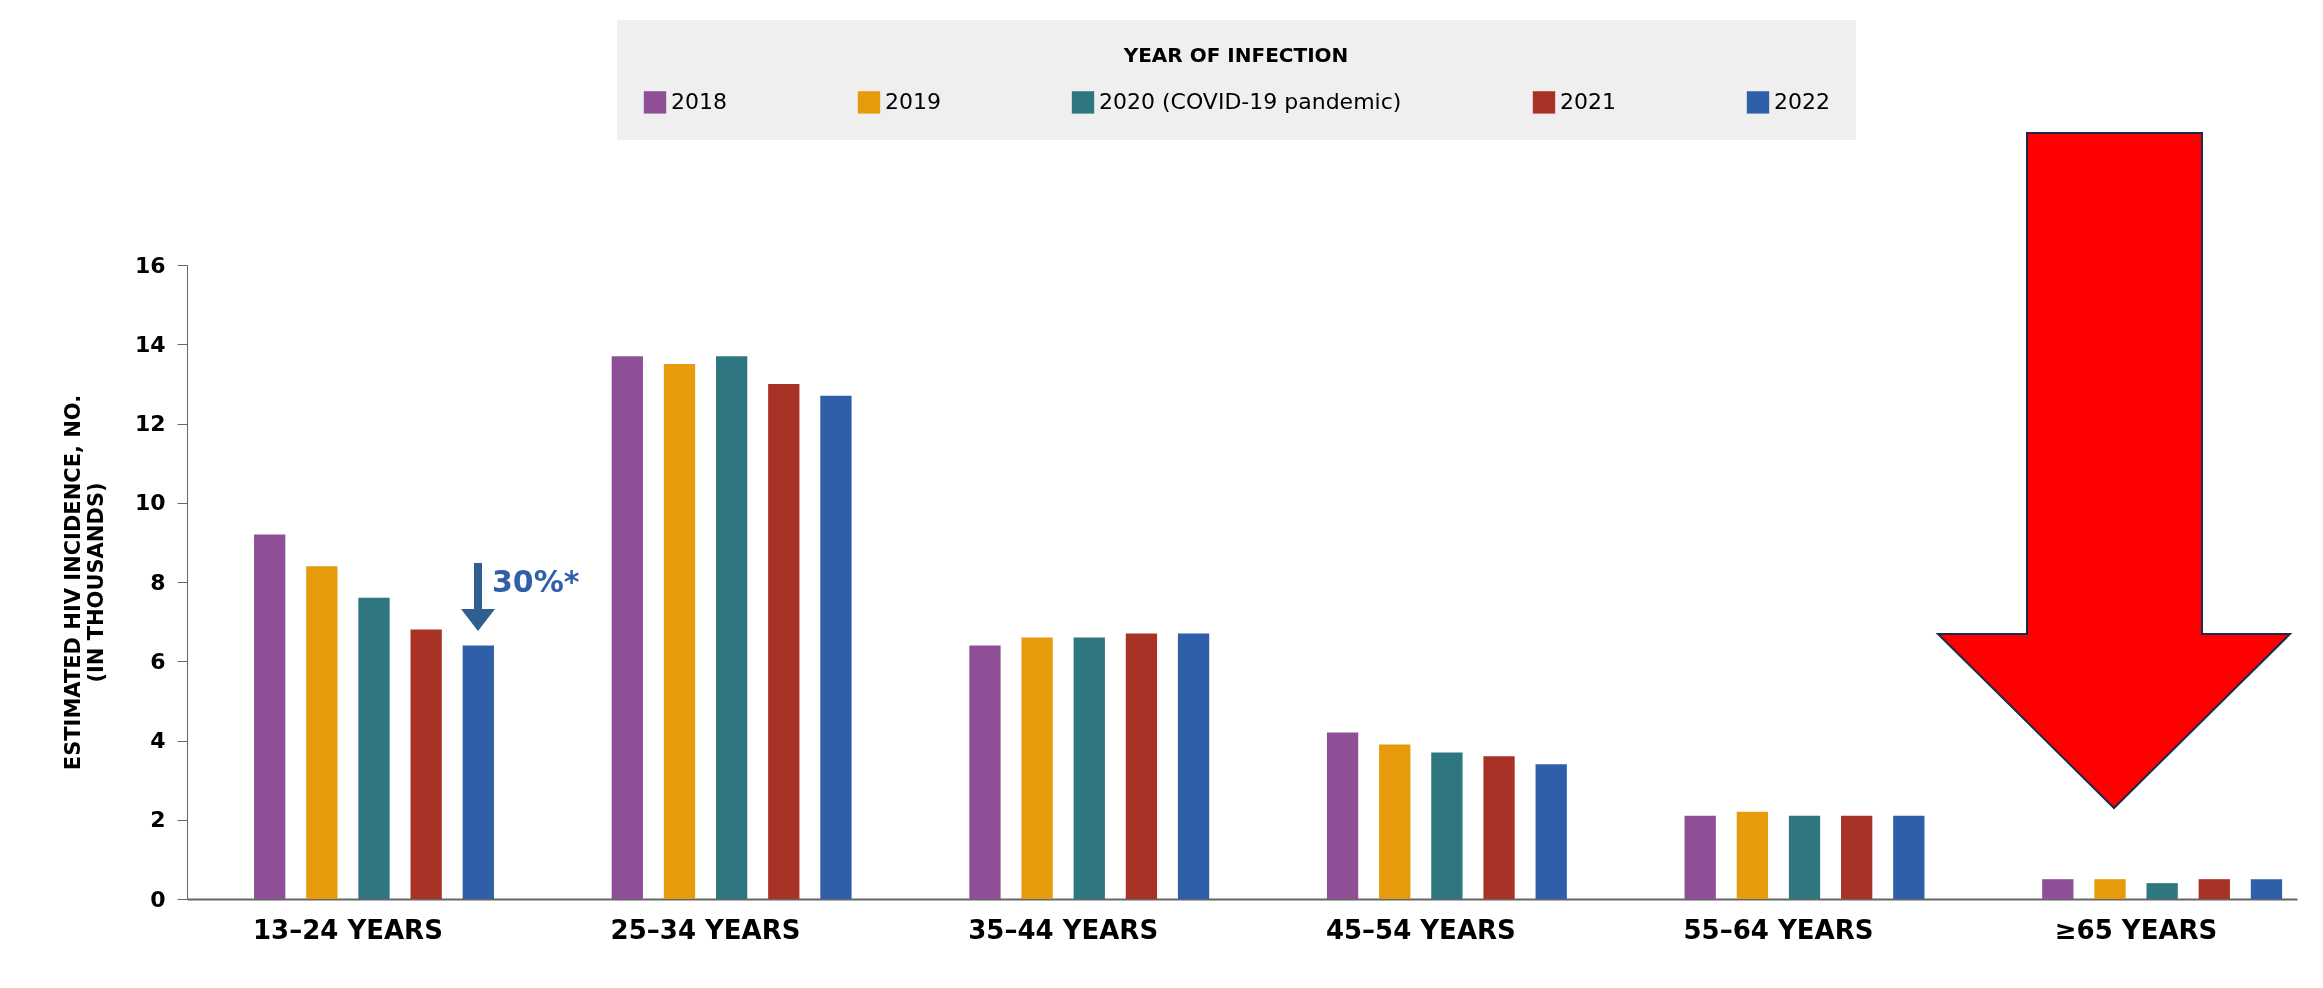  What do you see at coordinates (1235, 55) in the screenshot?
I see `legend-title: YEAR OF INFECTION` at bounding box center [1235, 55].